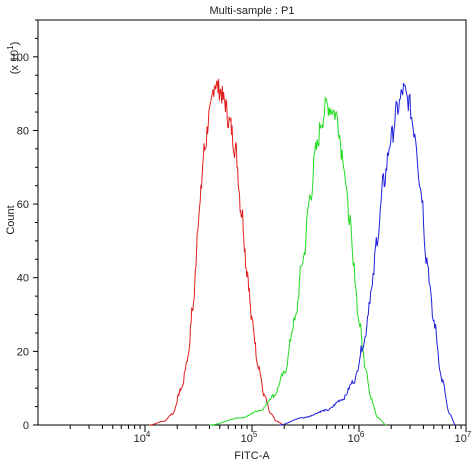 Image resolution: width=472 pixels, height=464 pixels. I want to click on y-multiplier: (x 101), so click(13, 58).